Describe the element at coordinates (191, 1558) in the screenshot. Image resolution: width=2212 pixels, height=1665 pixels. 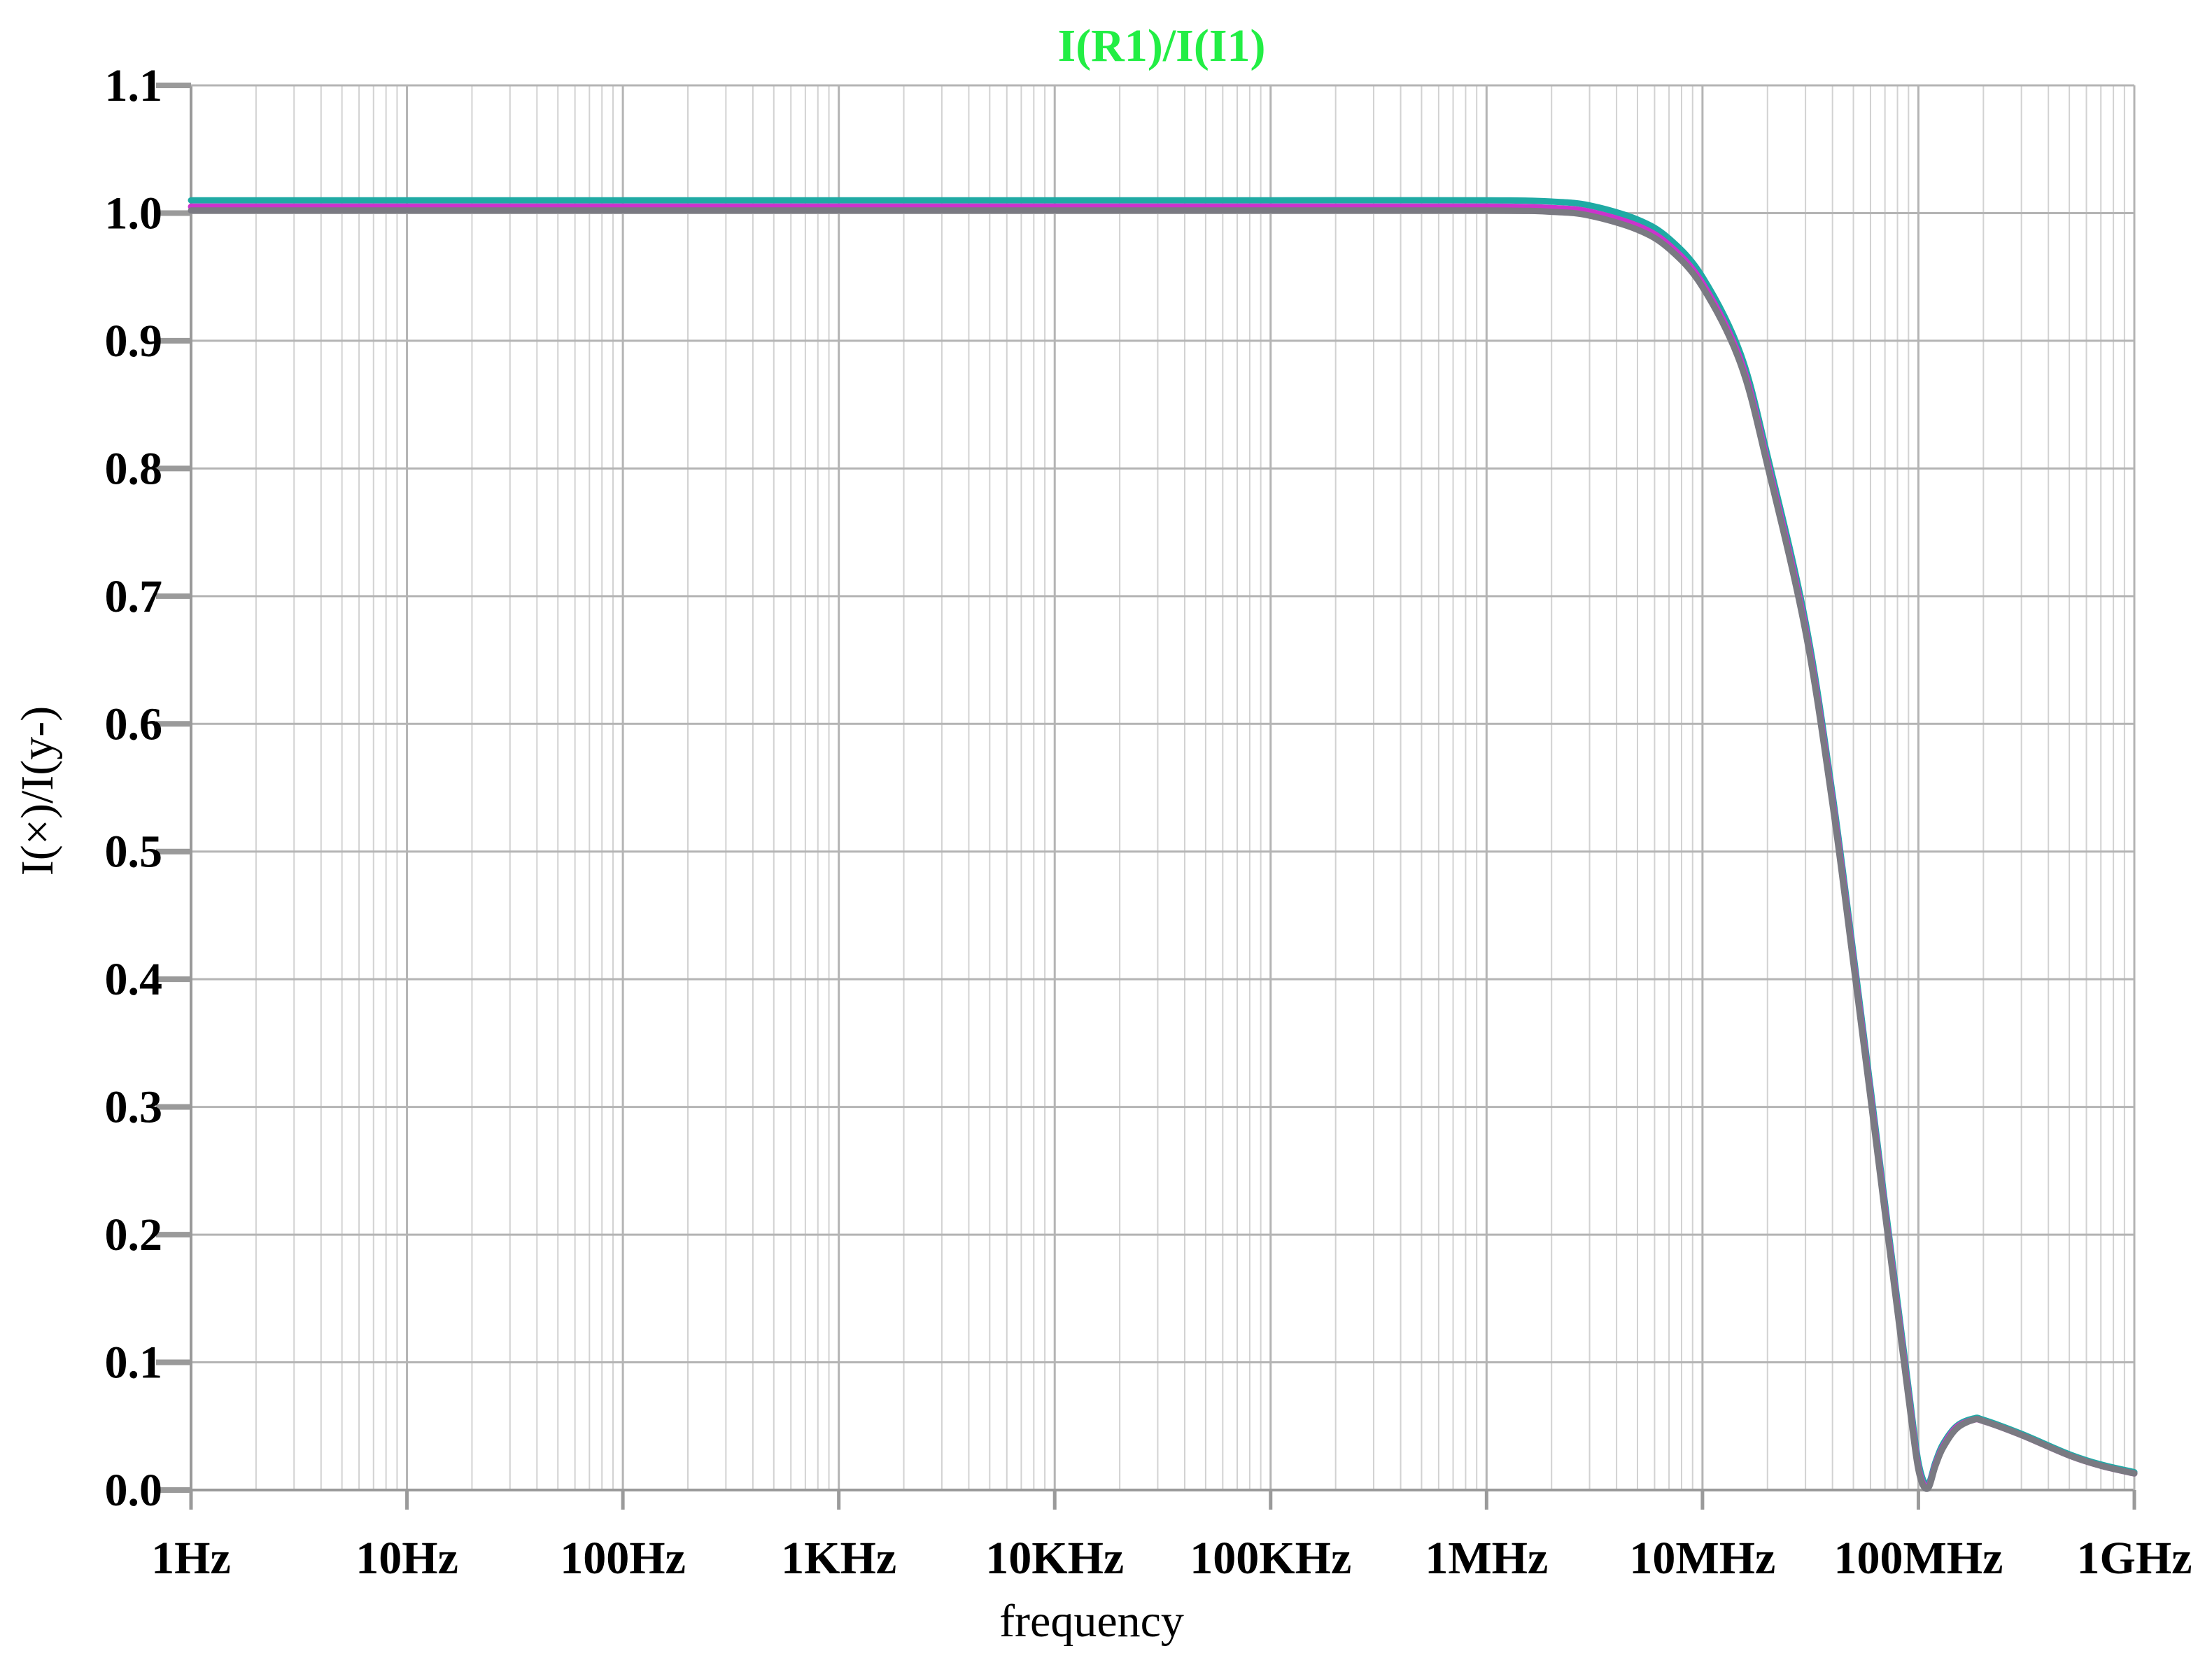
I see `x-tick-label: 1Hz` at that location.